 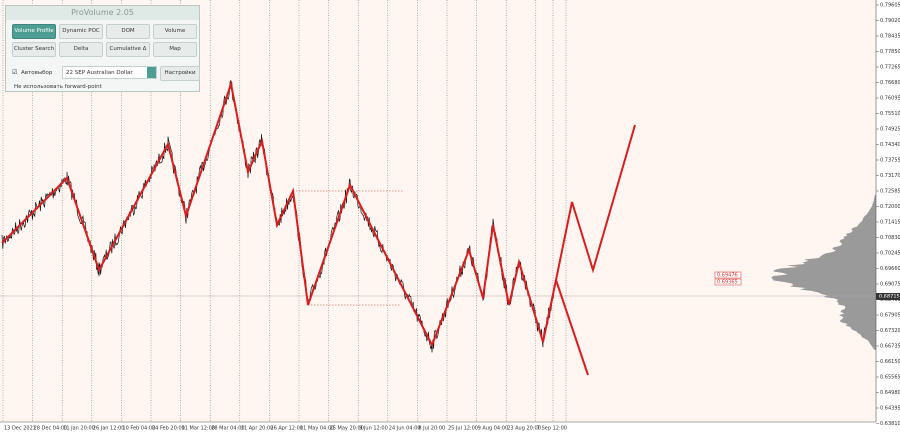 I want to click on tool-button: DOM, so click(x=128, y=31).